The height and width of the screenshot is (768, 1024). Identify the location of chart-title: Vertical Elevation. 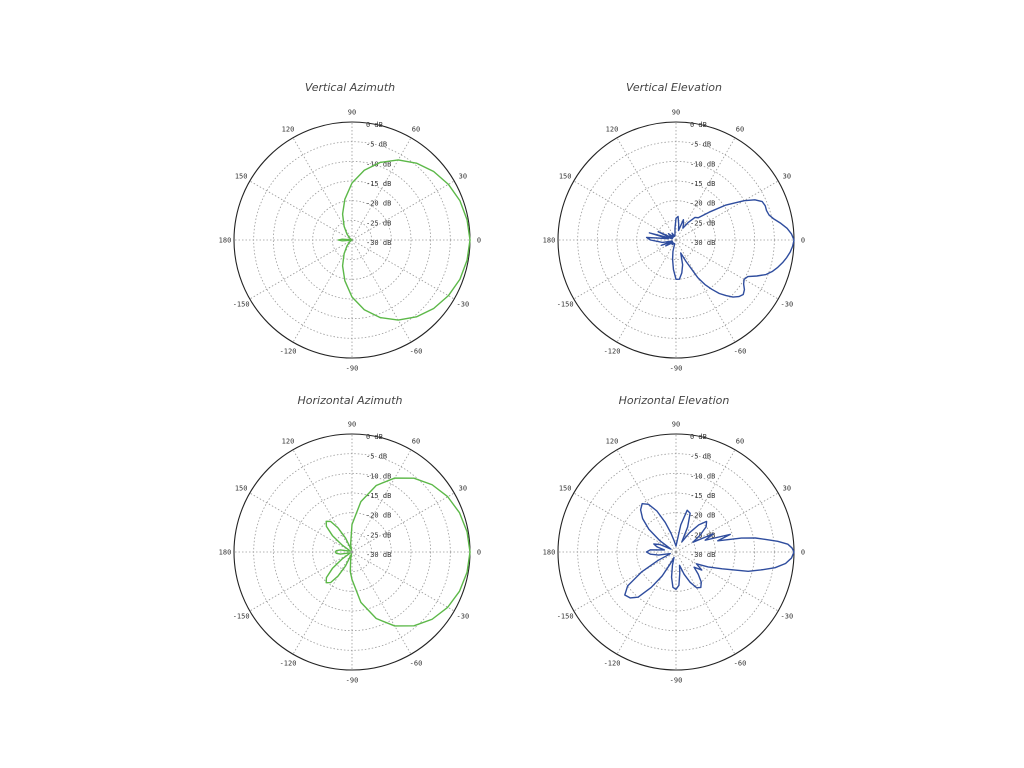
(674, 87).